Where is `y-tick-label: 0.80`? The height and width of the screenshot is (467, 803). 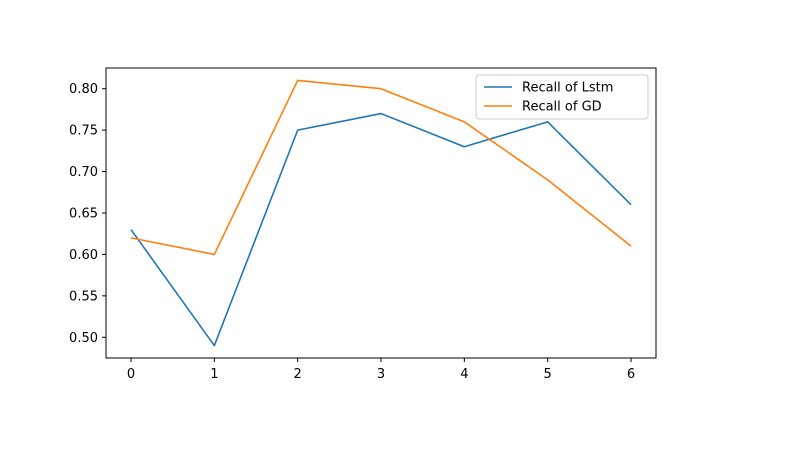 y-tick-label: 0.80 is located at coordinates (83, 89).